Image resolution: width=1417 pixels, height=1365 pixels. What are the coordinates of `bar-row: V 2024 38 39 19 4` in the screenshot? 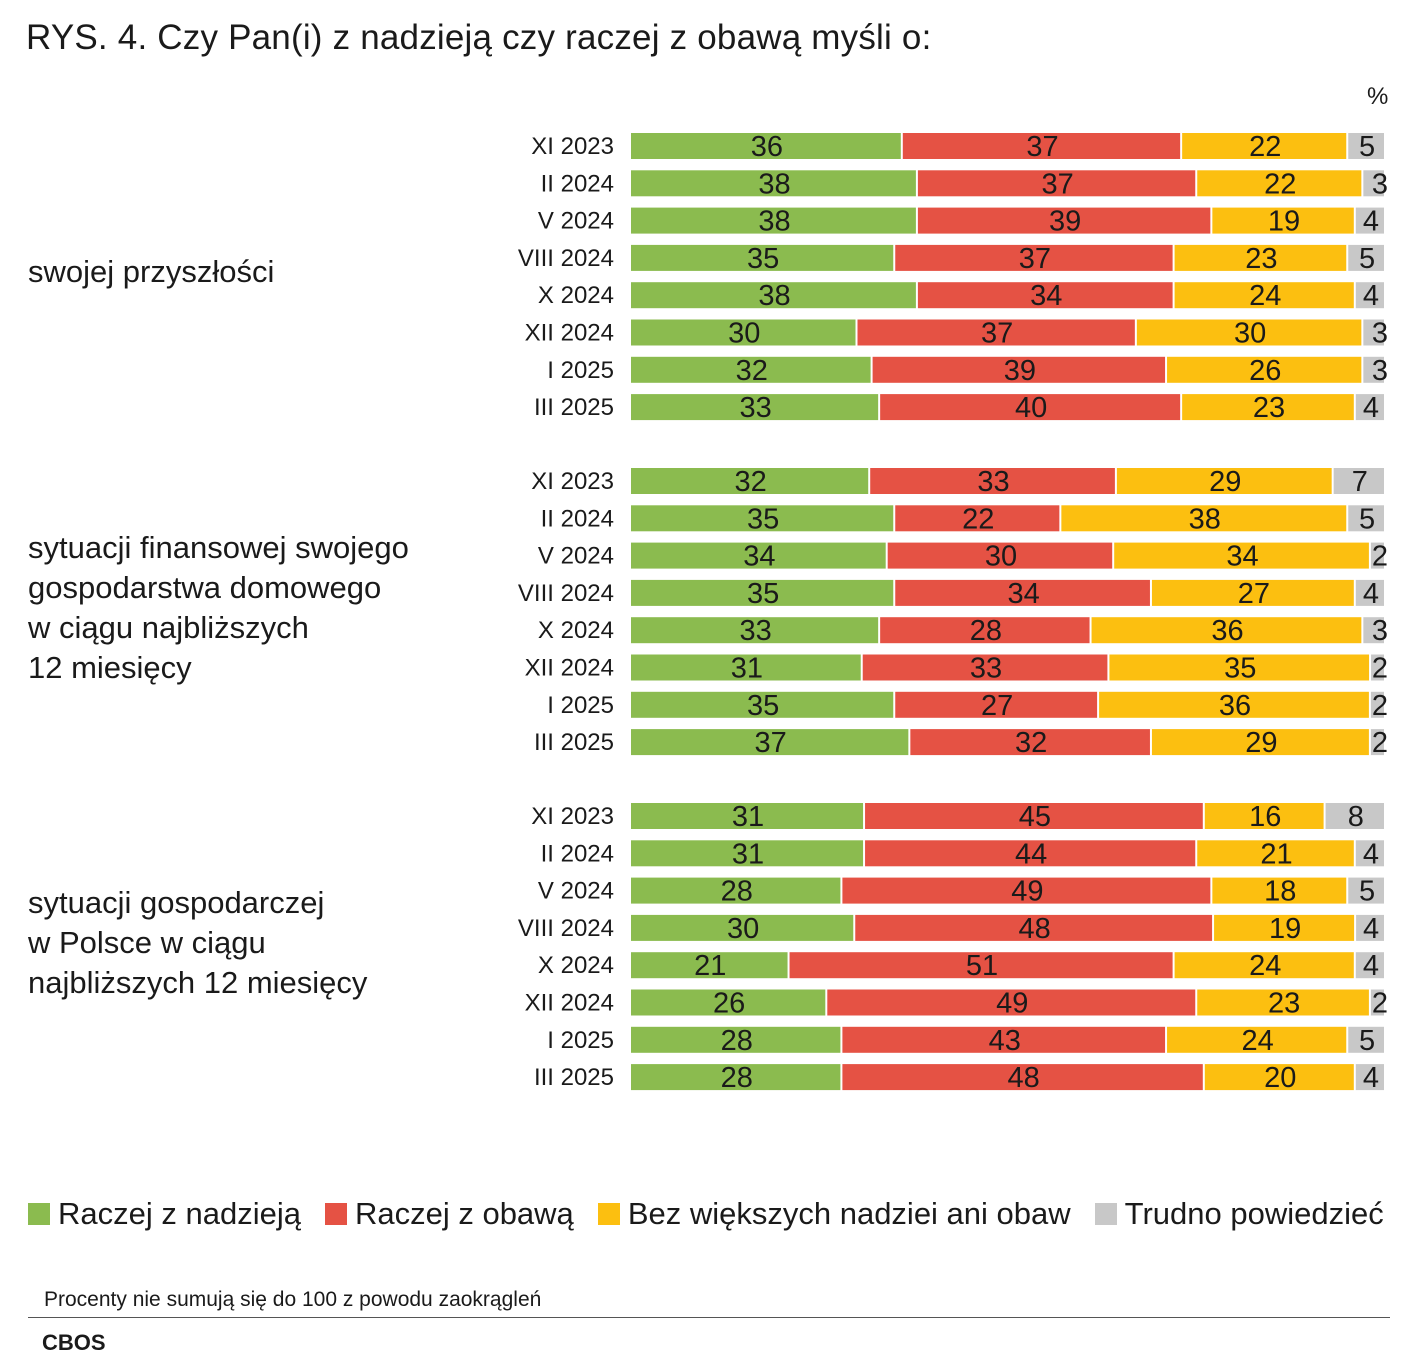 It's located at (961, 222).